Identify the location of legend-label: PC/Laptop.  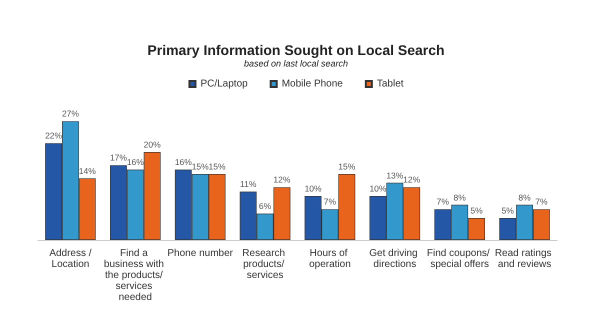
(224, 84).